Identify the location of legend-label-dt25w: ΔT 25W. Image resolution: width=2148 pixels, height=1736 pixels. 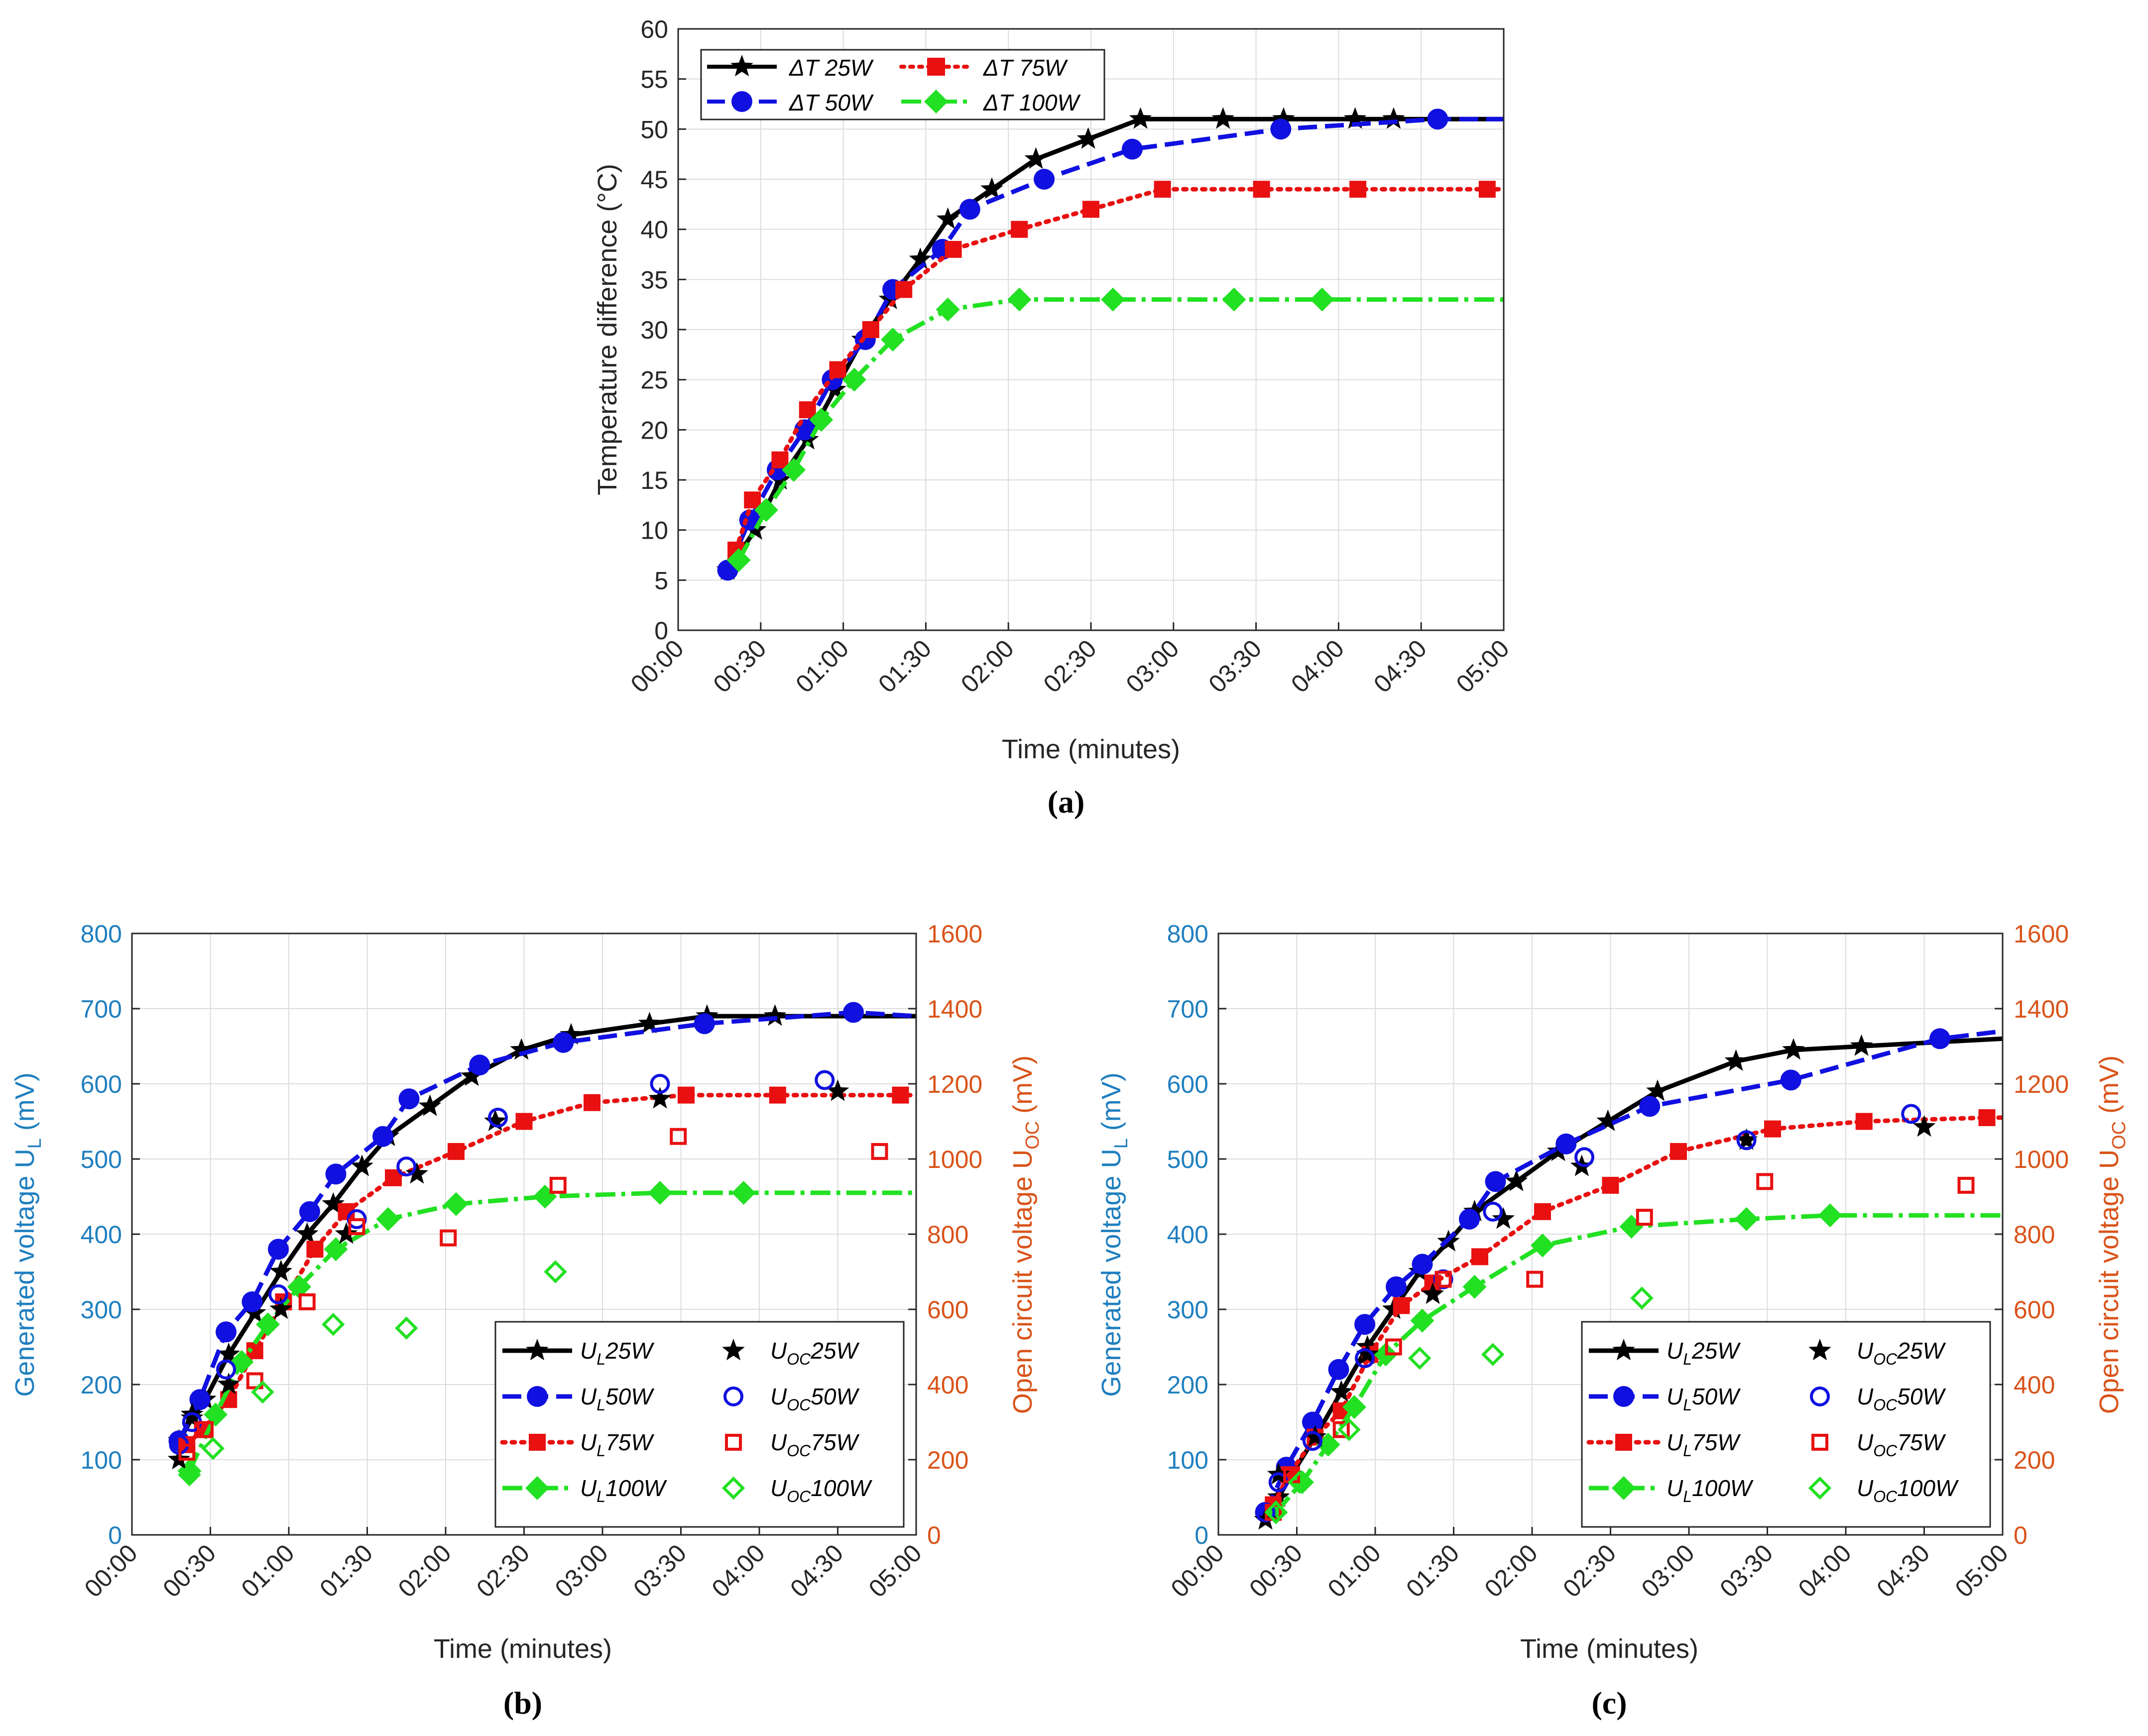
(832, 68).